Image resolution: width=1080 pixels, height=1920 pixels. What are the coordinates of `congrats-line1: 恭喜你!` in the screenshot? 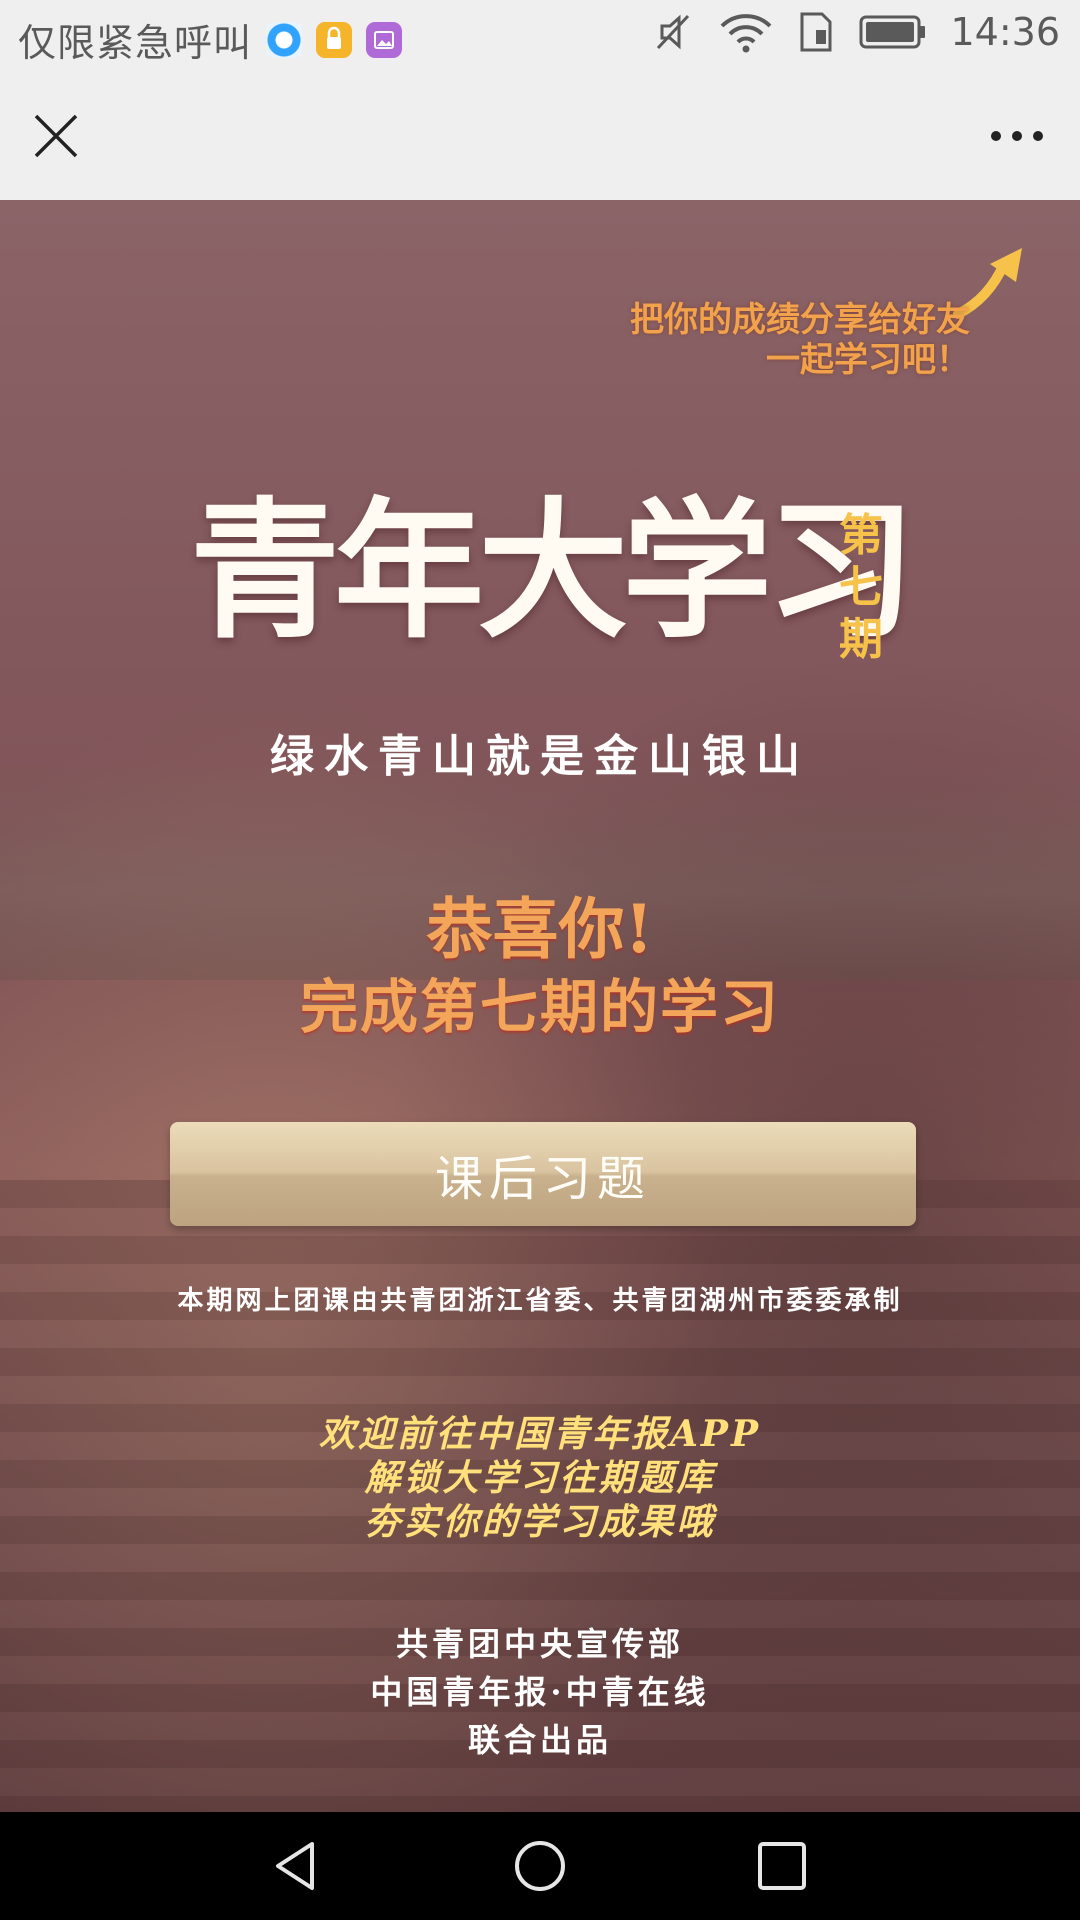 It's located at (540, 929).